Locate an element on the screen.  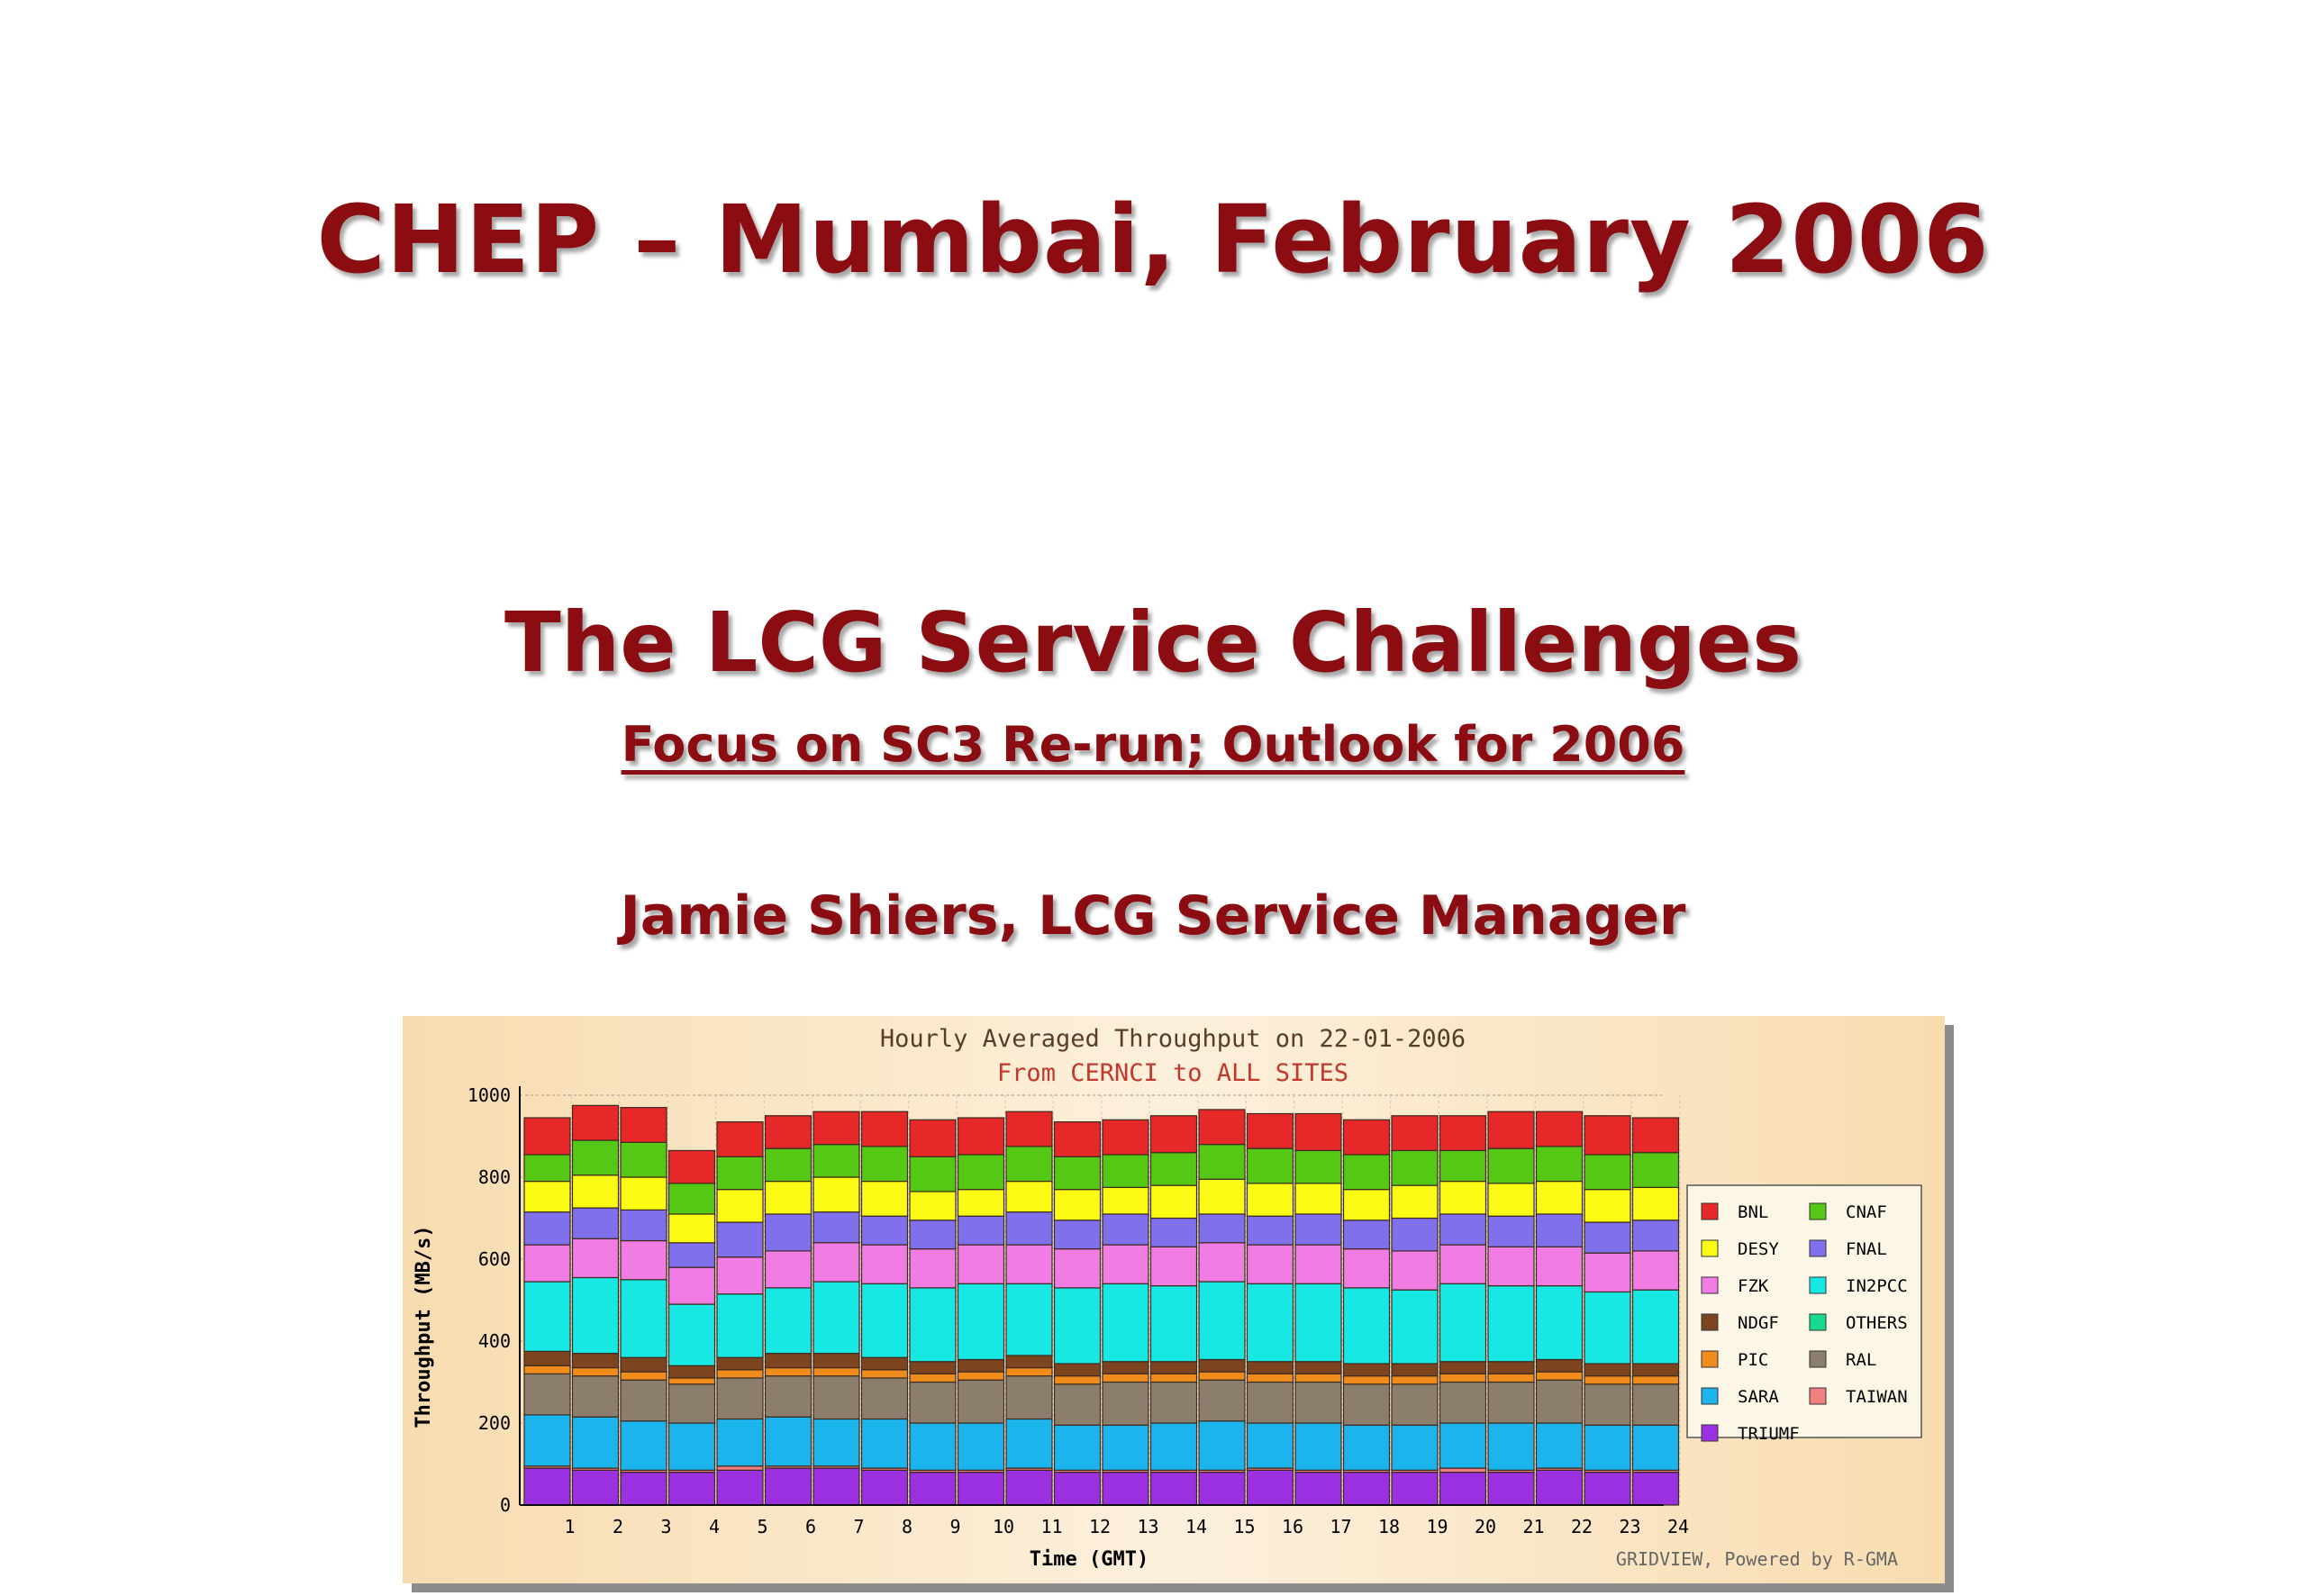
chart-credit: GRIDVIEW, Powered by R-GMA is located at coordinates (1757, 1559).